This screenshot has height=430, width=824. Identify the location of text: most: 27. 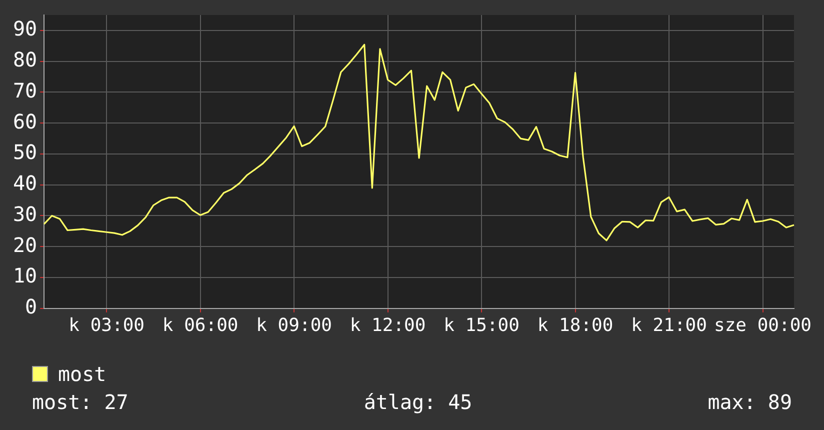
(80, 402).